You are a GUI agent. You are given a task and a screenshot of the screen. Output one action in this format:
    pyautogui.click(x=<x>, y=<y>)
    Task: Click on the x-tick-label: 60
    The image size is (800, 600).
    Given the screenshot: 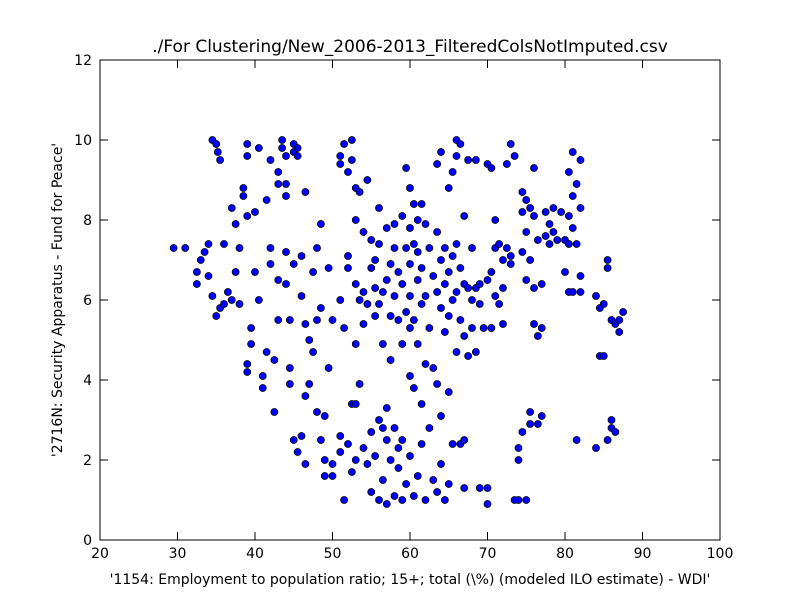 What is the action you would take?
    pyautogui.click(x=410, y=554)
    